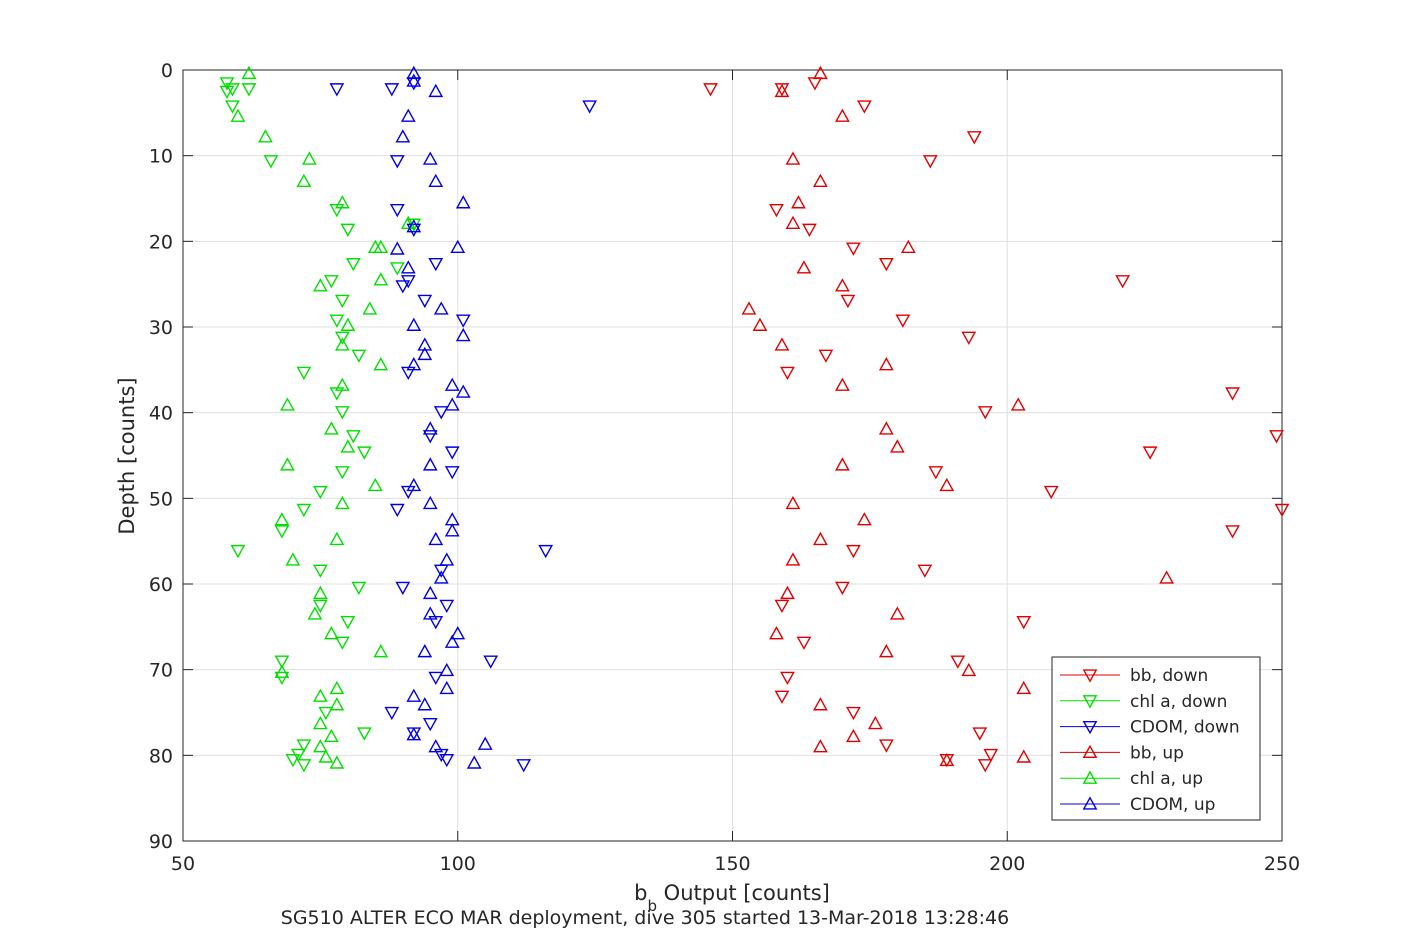 The image size is (1417, 945). I want to click on legend-label: bb, up, so click(1157, 753).